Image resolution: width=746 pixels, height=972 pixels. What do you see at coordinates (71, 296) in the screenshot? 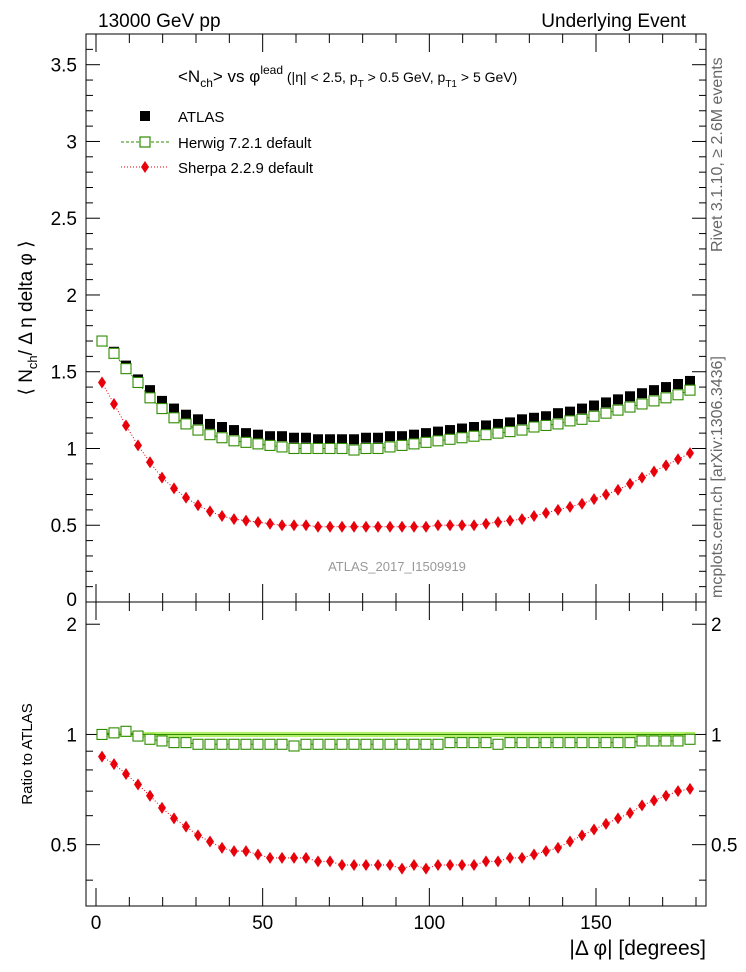
I see `main-y-tick-label: 2` at bounding box center [71, 296].